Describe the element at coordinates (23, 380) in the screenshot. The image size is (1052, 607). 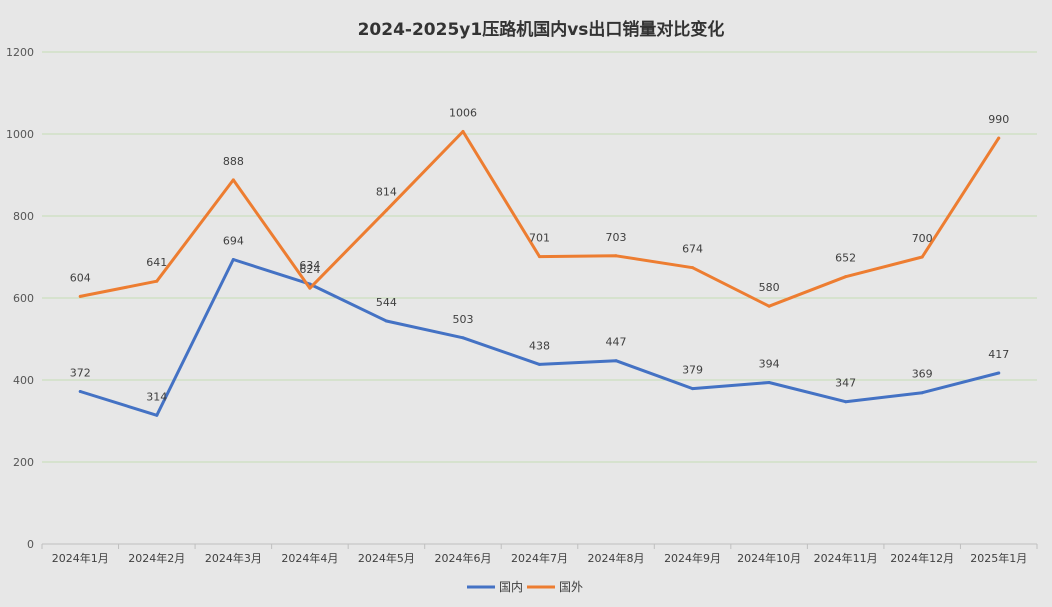
I see `y-tick-label: 400` at that location.